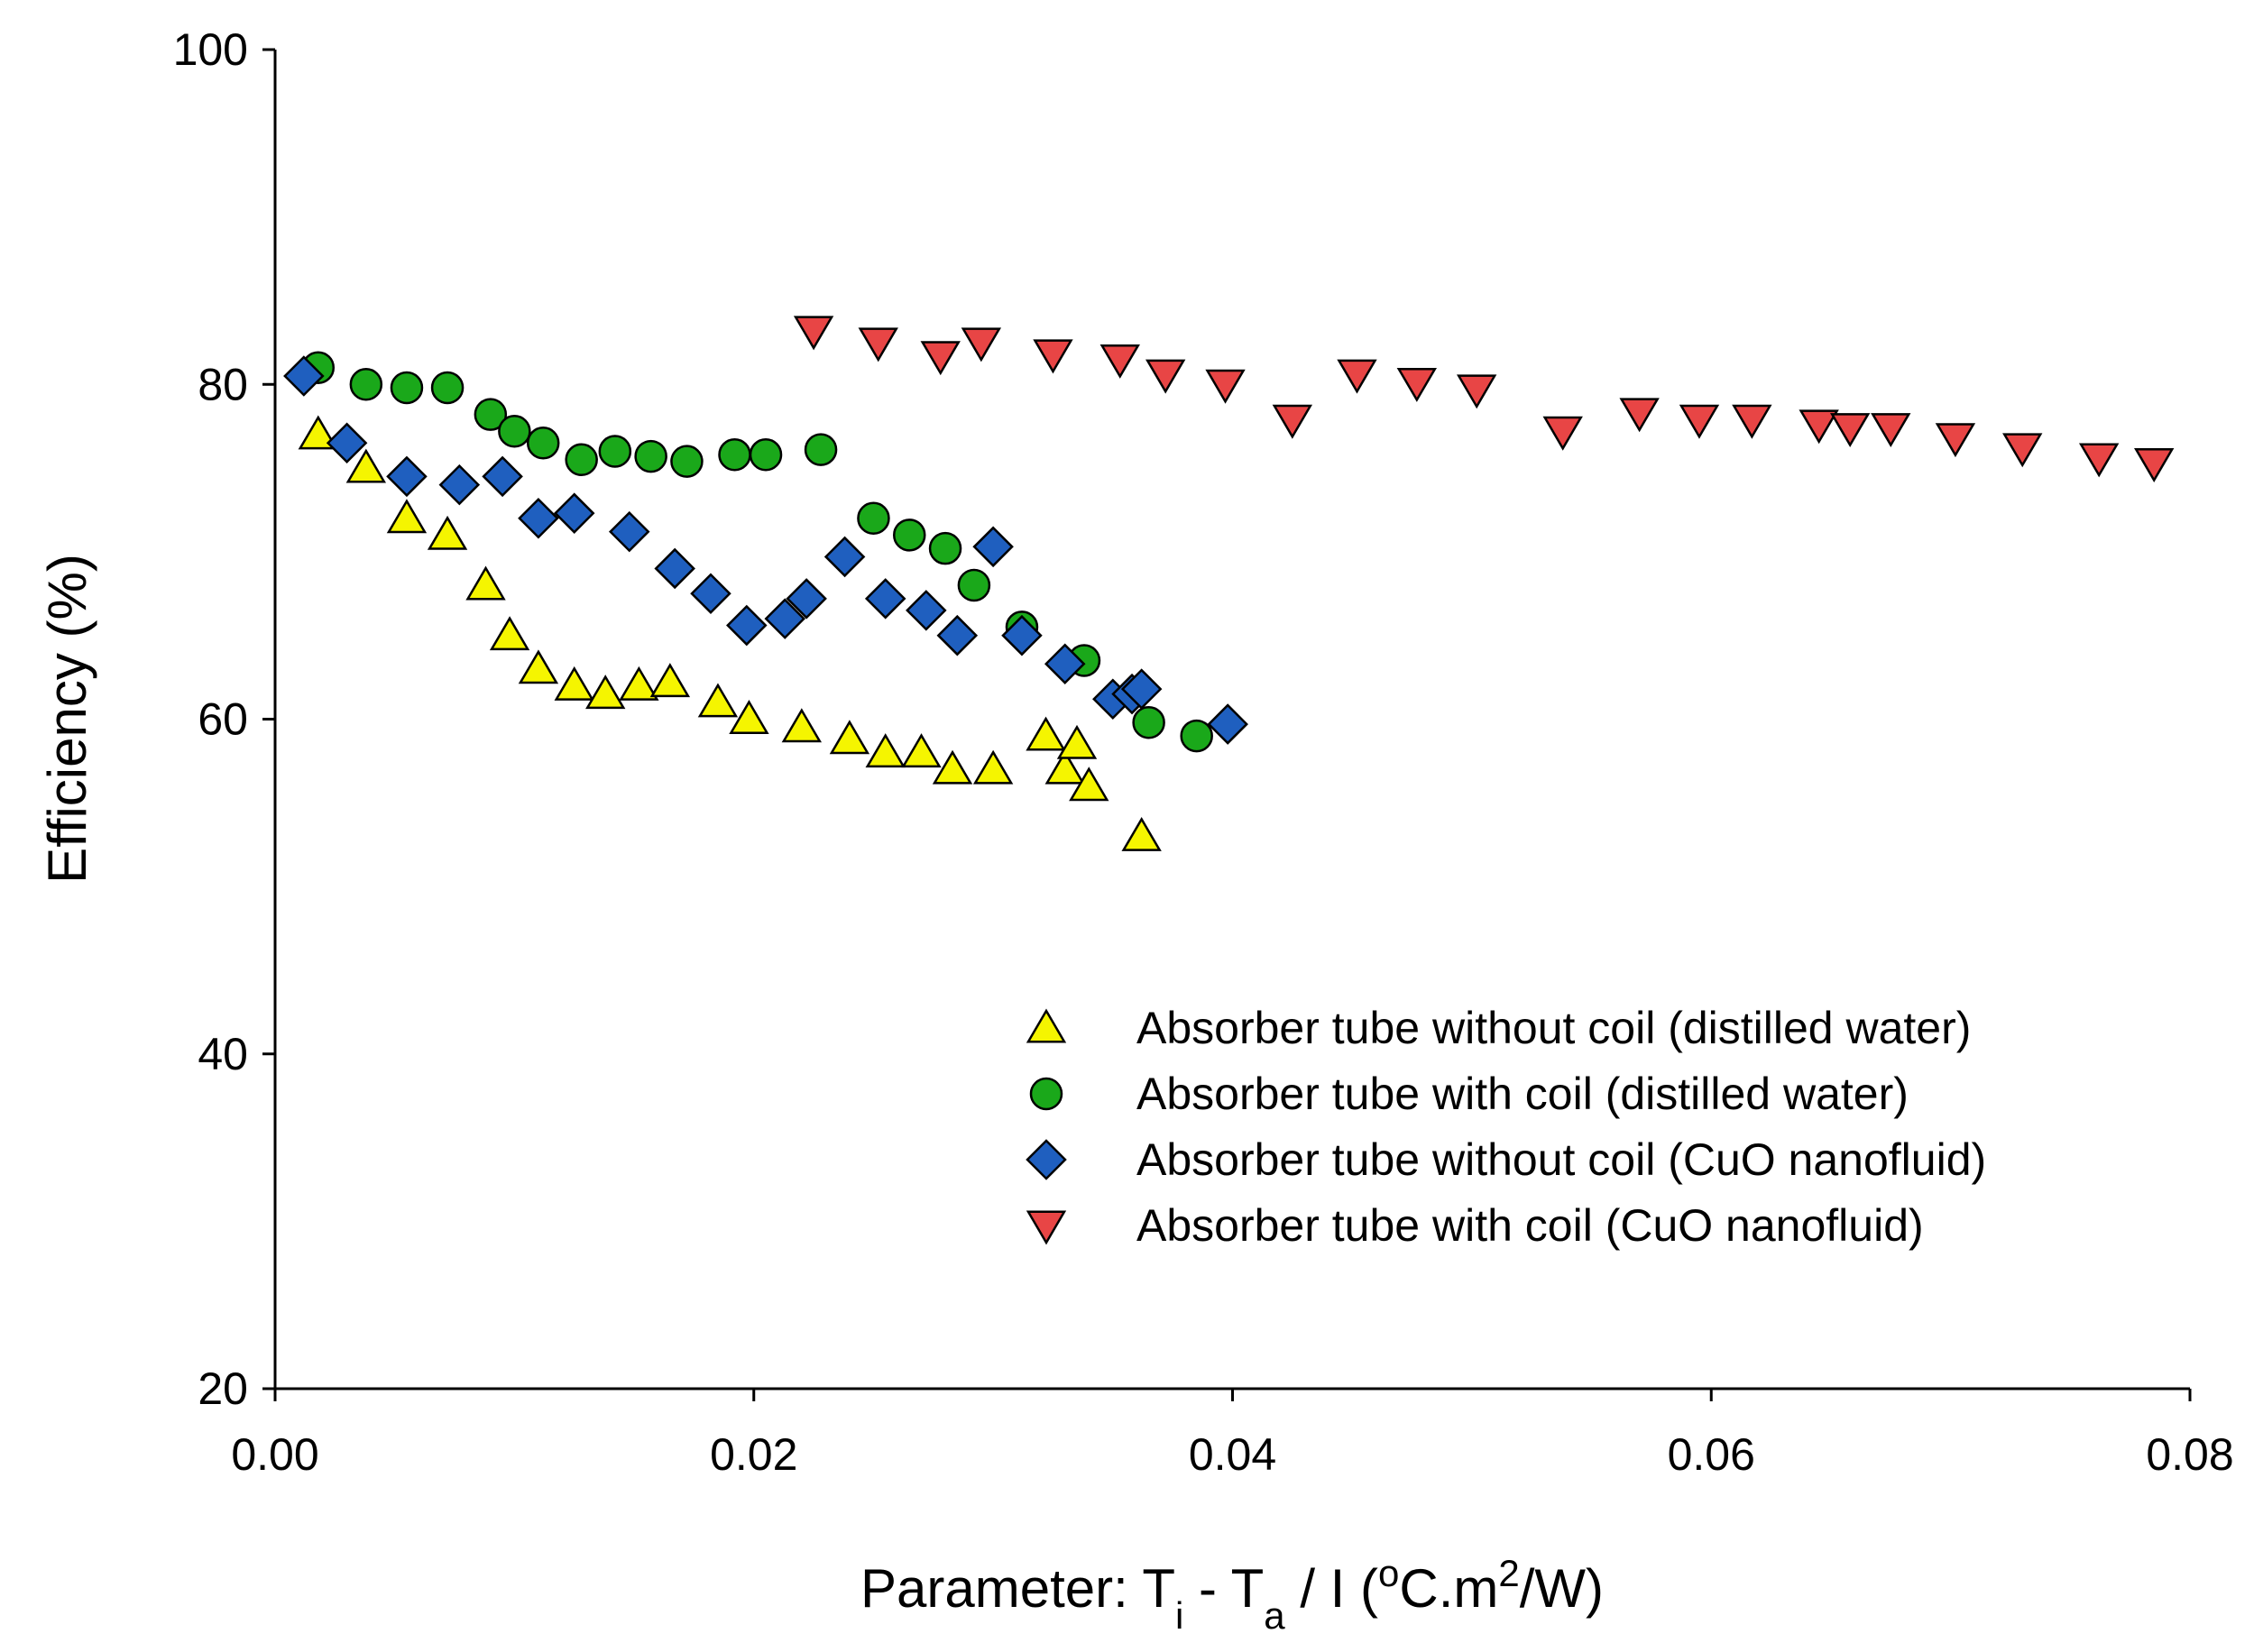 This screenshot has width=2254, height=1652. I want to click on y-tick-label: 100, so click(211, 49).